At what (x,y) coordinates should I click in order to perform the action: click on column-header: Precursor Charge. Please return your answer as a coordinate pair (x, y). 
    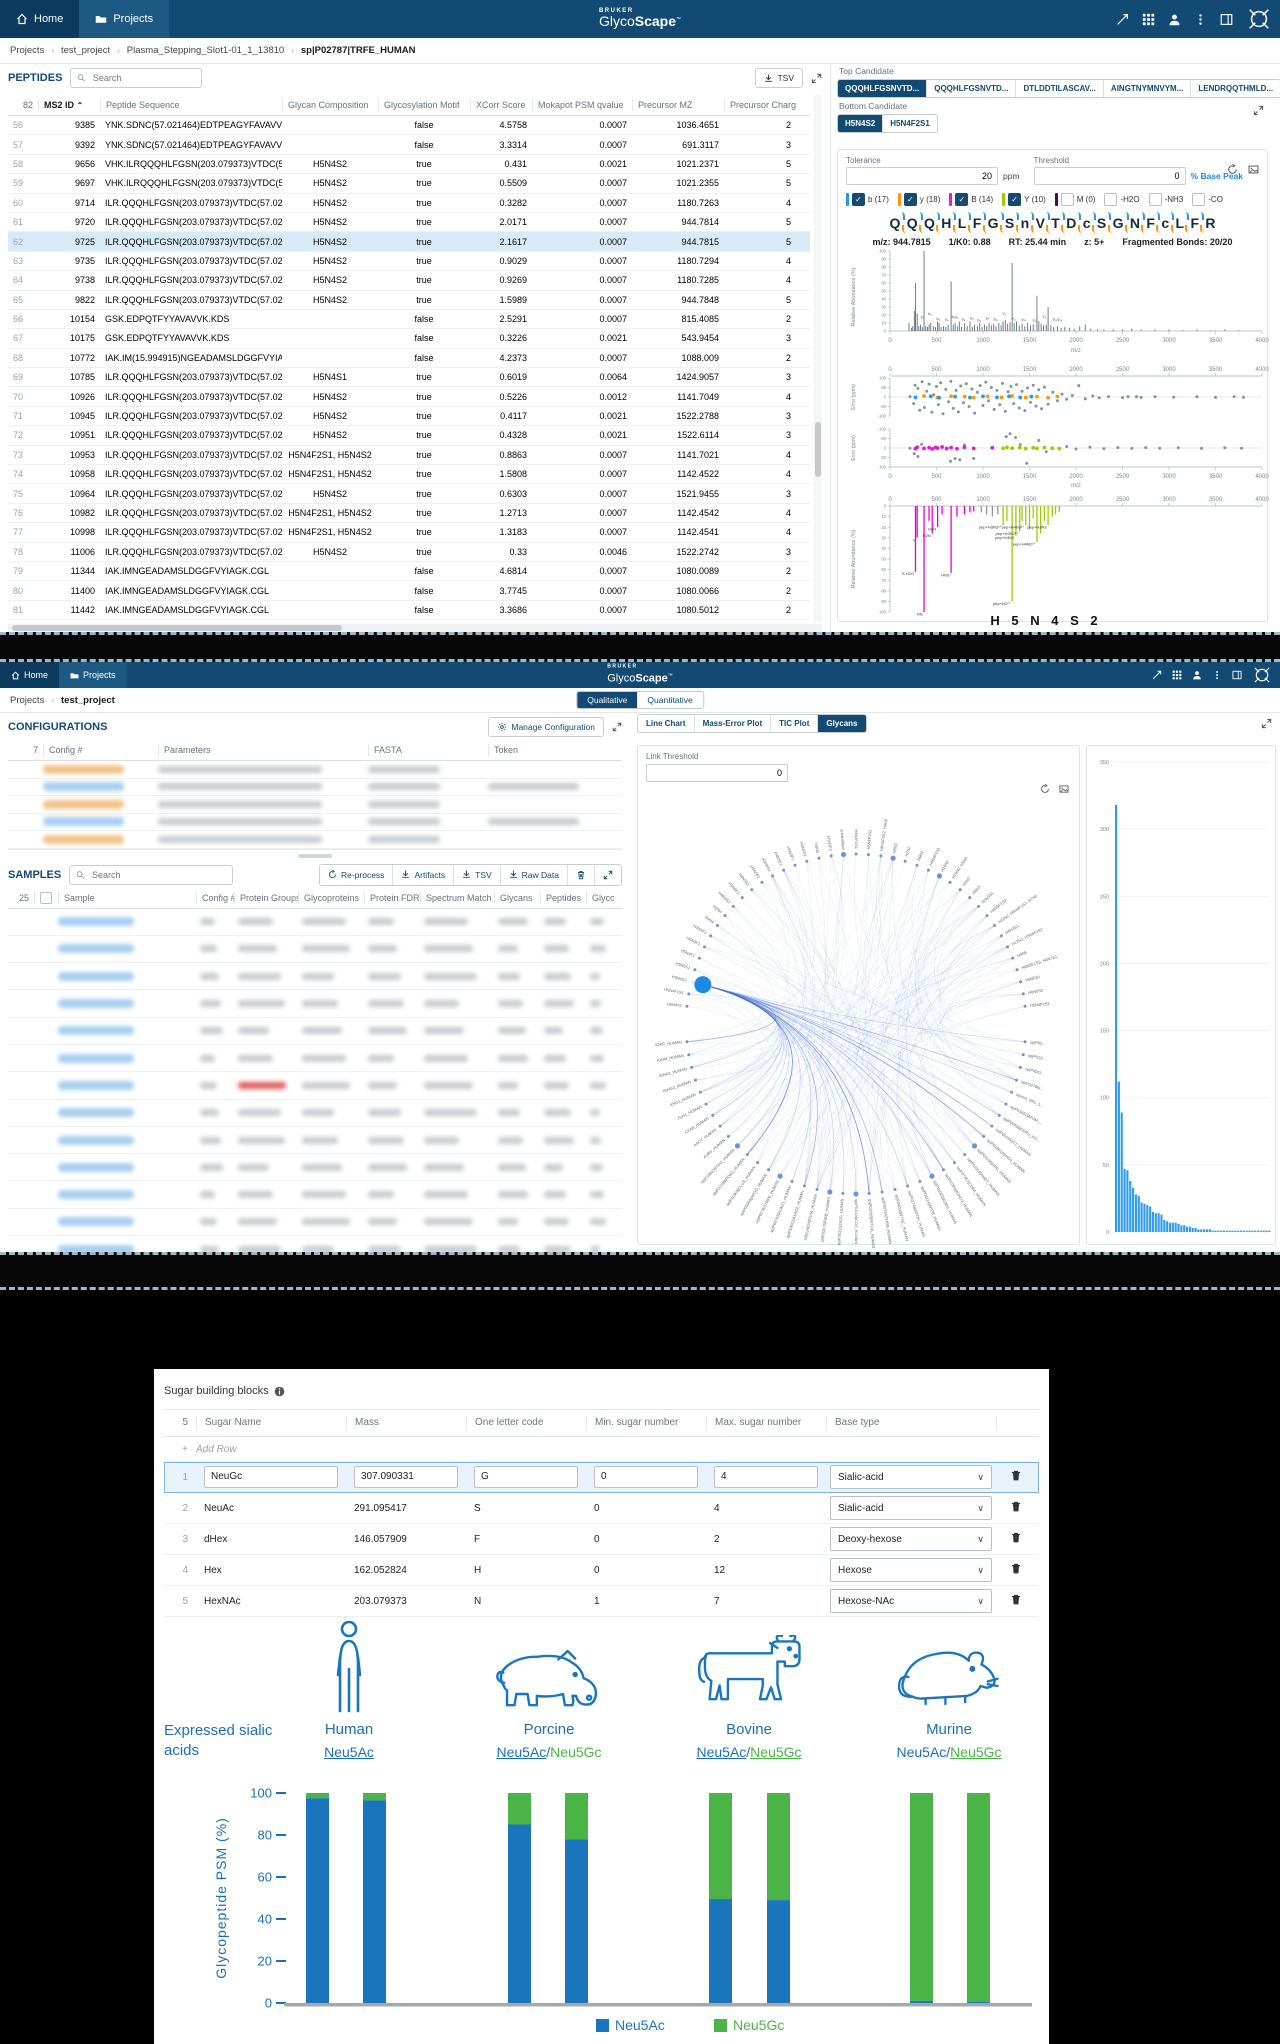
    Looking at the image, I should click on (760, 105).